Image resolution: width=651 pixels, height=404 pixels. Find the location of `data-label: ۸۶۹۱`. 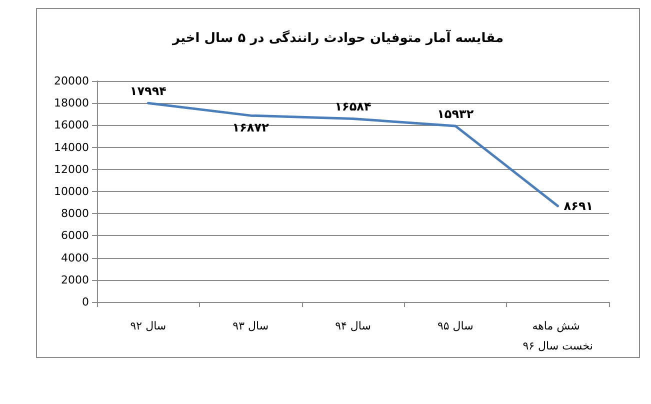

data-label: ۸۶۹۱ is located at coordinates (579, 205).